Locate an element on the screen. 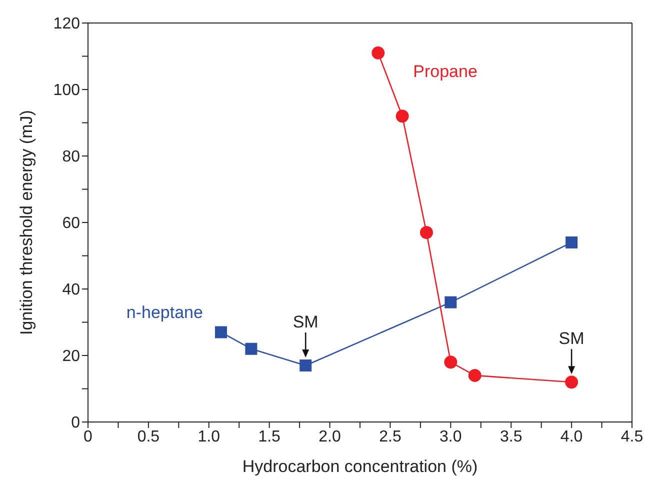 The width and height of the screenshot is (659, 490). x-tick-label: 1.0 is located at coordinates (209, 437).